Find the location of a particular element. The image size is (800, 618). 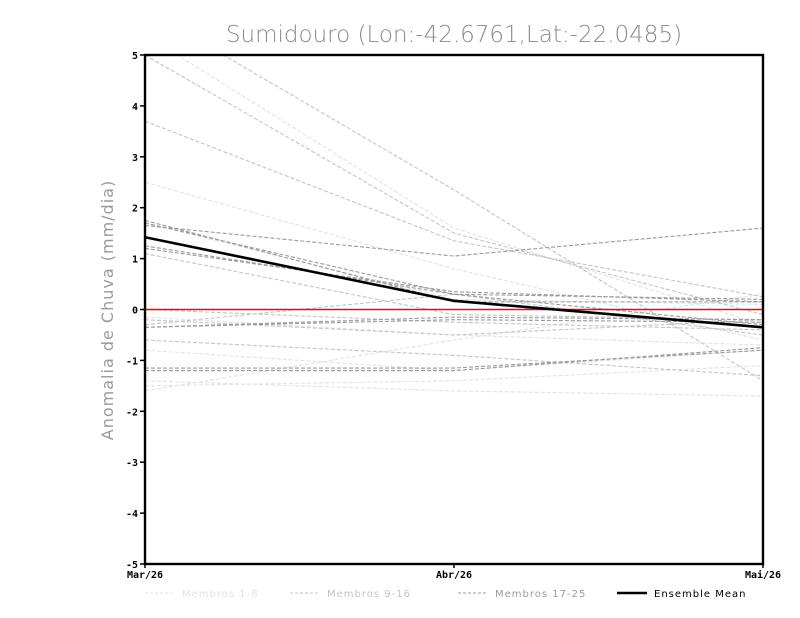

y-tick-label: 3 is located at coordinates (135, 158).